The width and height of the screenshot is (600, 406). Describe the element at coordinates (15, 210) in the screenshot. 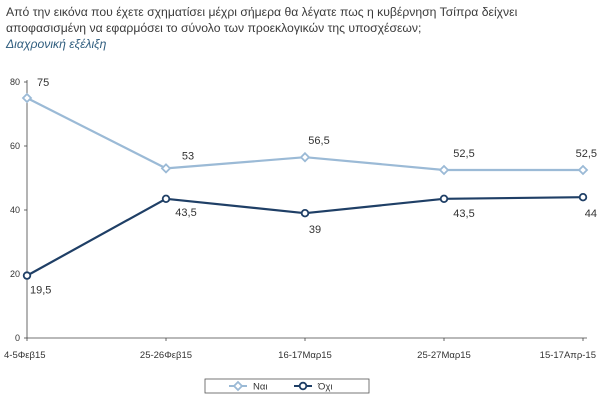

I see `y-tick-label: 40` at that location.